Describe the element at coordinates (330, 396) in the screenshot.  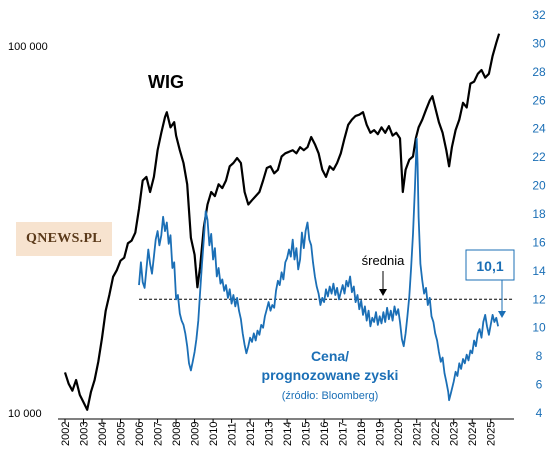
I see `source-note: (źródło: Bloomberg)` at that location.